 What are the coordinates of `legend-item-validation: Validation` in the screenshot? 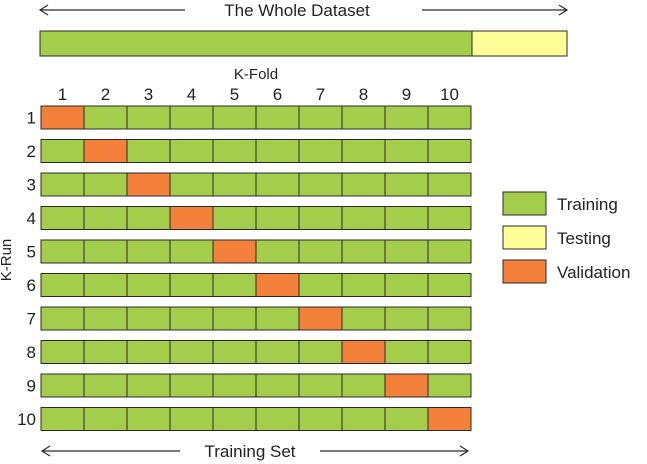 It's located at (566, 271).